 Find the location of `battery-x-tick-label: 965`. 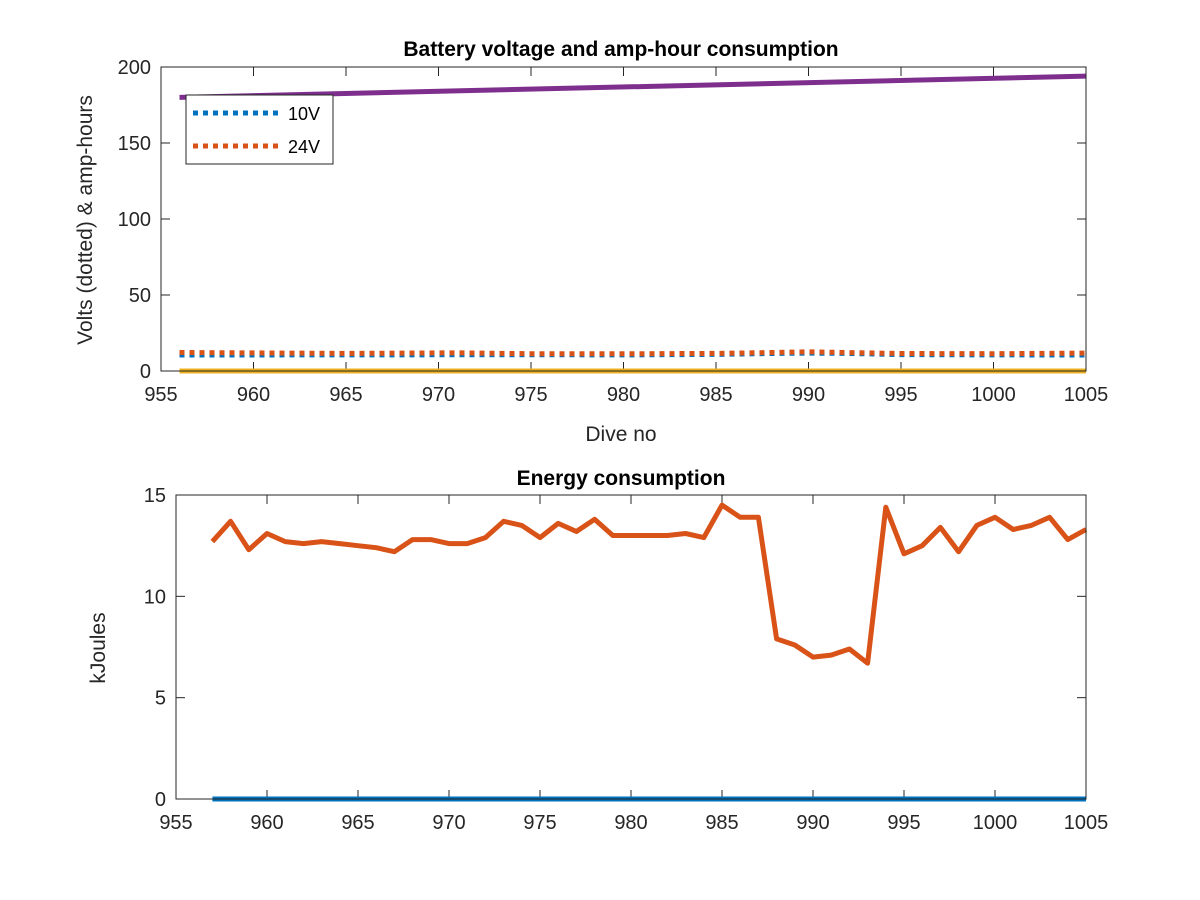

battery-x-tick-label: 965 is located at coordinates (345, 395).